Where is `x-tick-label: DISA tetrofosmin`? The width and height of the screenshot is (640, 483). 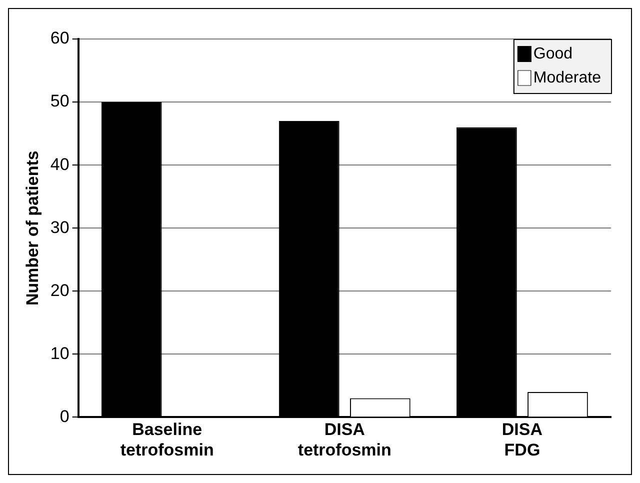
x-tick-label: DISA tetrofosmin is located at coordinates (345, 440).